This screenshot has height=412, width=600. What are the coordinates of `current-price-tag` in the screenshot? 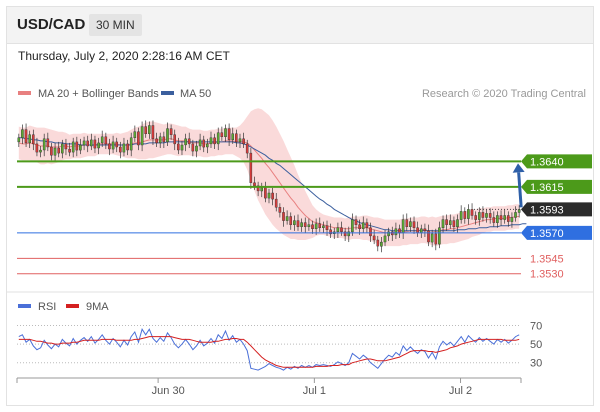 It's located at (556, 209).